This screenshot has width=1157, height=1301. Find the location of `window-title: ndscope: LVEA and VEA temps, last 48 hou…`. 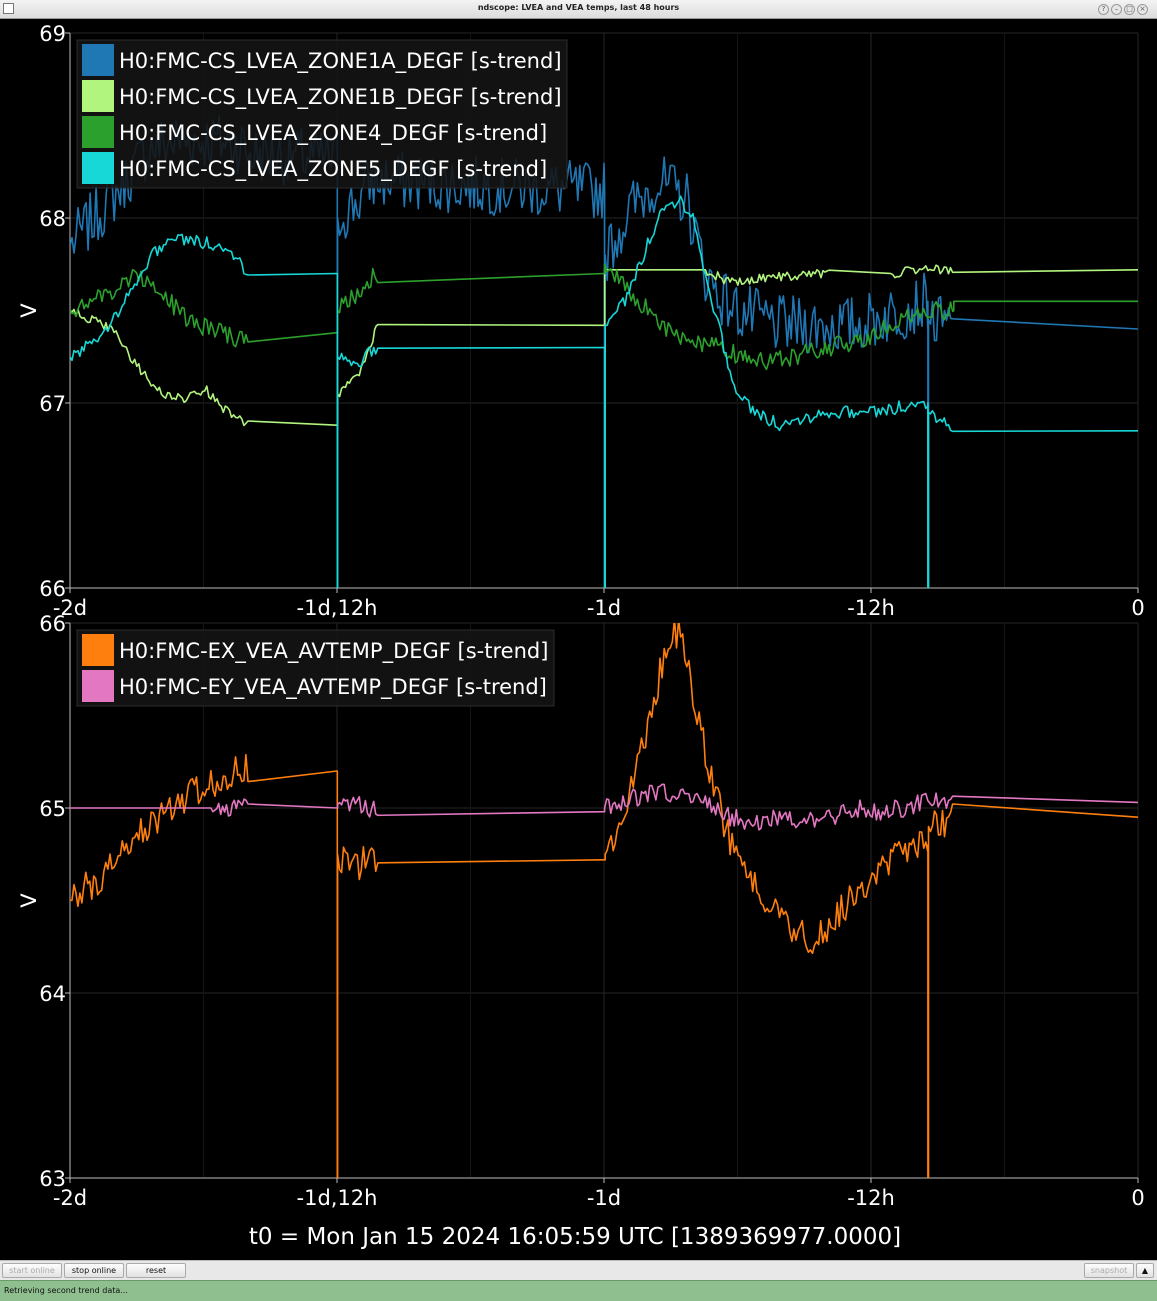

window-title: ndscope: LVEA and VEA temps, last 48 hou… is located at coordinates (578, 7).